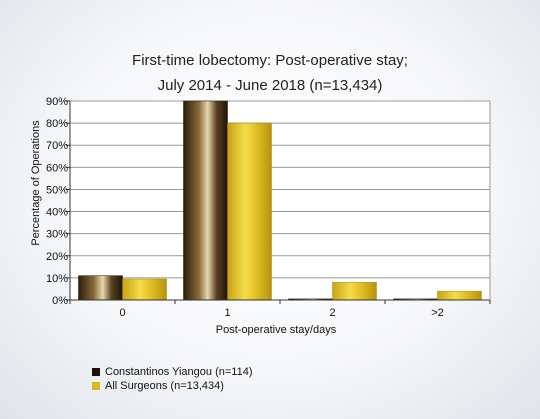 The height and width of the screenshot is (419, 540). Describe the element at coordinates (276, 330) in the screenshot. I see `x-axis-label: Post-operative stay/days` at that location.